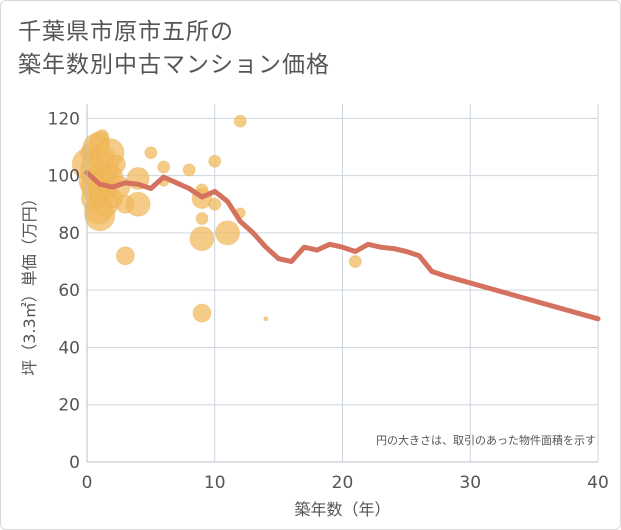  I want to click on y-tick-label: 60, so click(69, 291).